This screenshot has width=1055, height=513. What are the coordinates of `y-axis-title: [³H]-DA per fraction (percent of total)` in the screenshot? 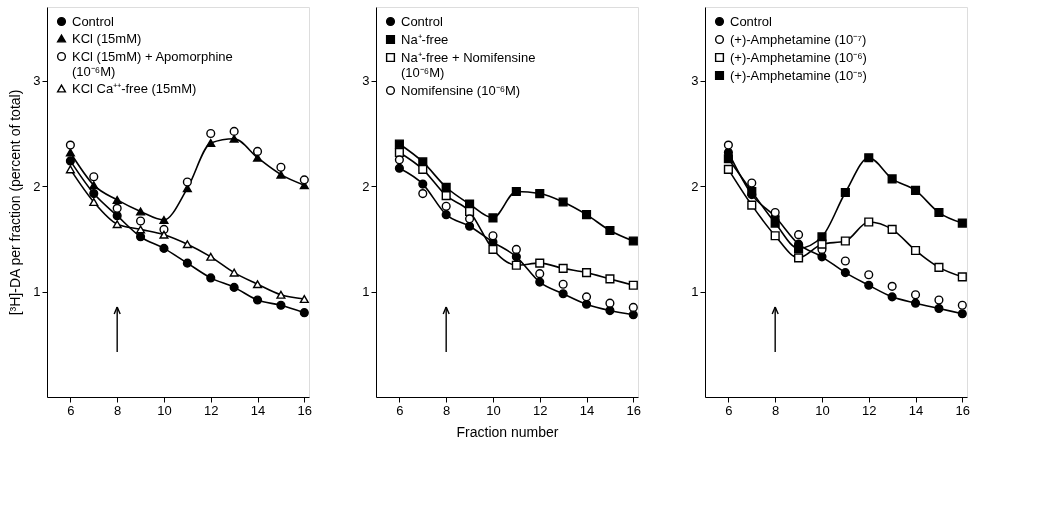 It's located at (15, 202).